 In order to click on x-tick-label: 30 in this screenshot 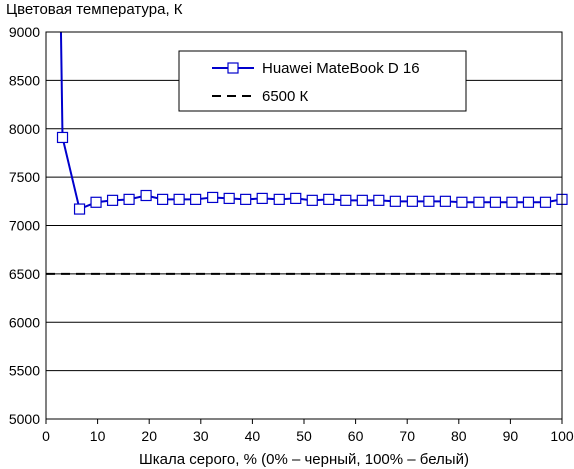, I will do `click(201, 436)`.